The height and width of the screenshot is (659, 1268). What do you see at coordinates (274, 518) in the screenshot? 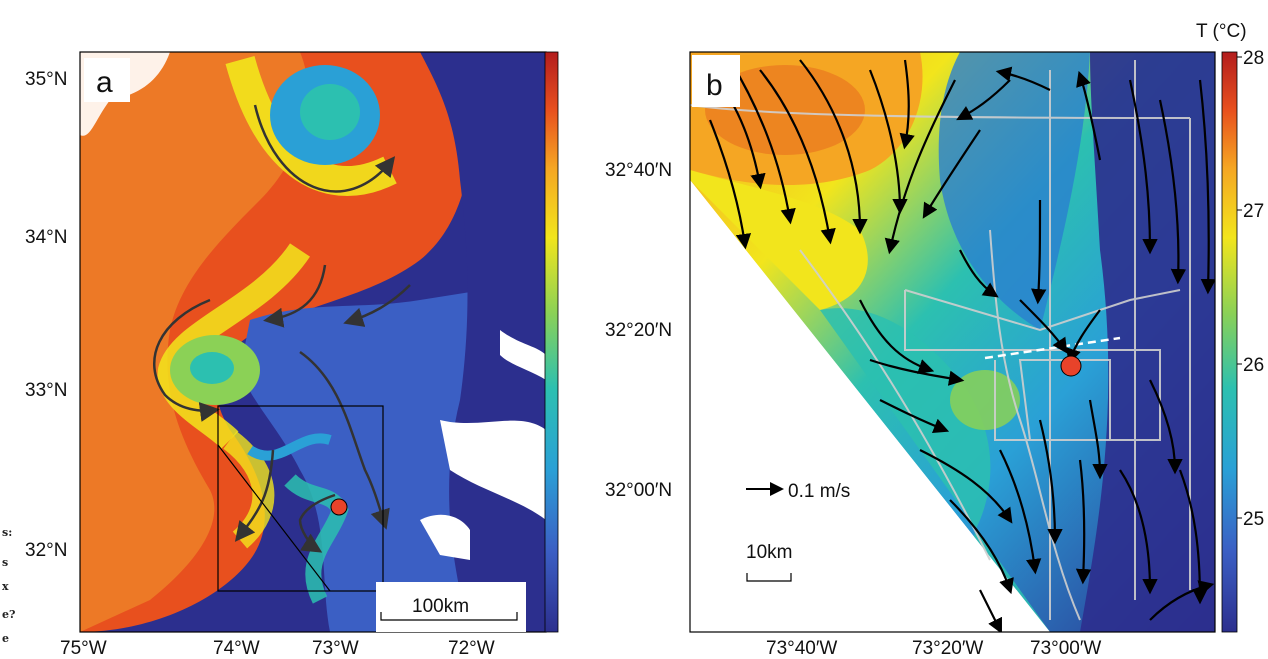
I see `transect-line` at bounding box center [274, 518].